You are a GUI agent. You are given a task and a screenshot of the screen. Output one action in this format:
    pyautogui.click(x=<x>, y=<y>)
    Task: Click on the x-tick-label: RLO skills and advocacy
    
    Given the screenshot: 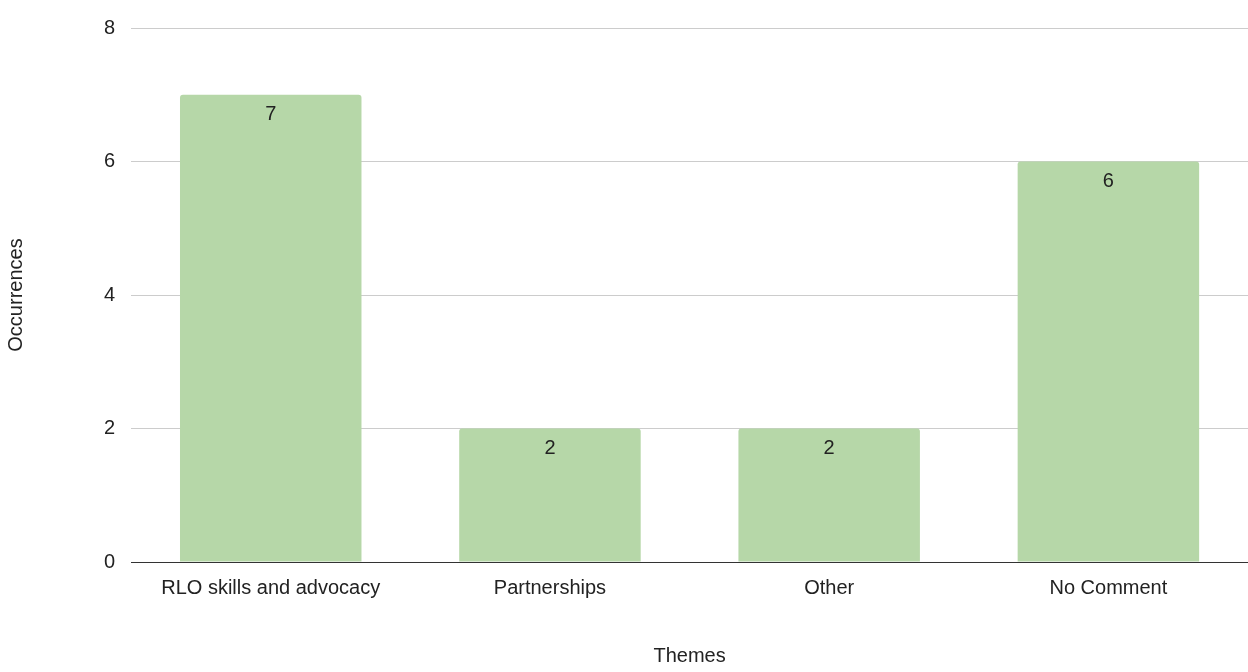 What is the action you would take?
    pyautogui.click(x=271, y=586)
    